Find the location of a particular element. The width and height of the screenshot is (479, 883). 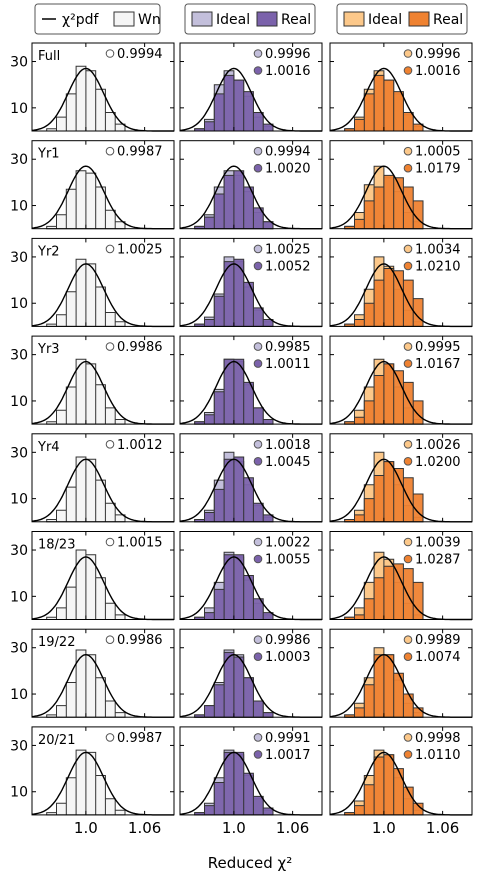

panel-3-2: 0.9995 1.0167 is located at coordinates (401, 380).